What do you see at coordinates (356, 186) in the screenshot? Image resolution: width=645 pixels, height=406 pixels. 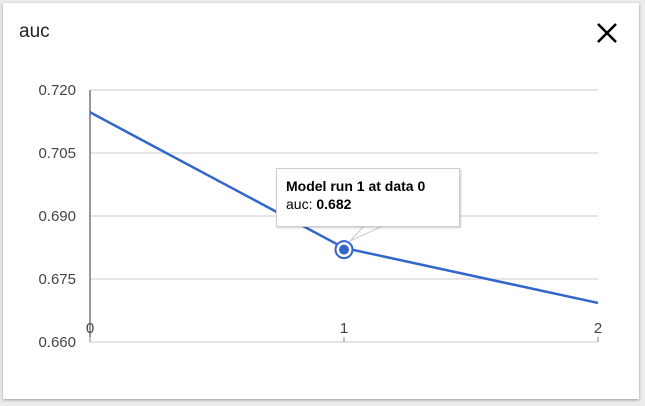 I see `tooltip-title: Model run 1 at data 0` at bounding box center [356, 186].